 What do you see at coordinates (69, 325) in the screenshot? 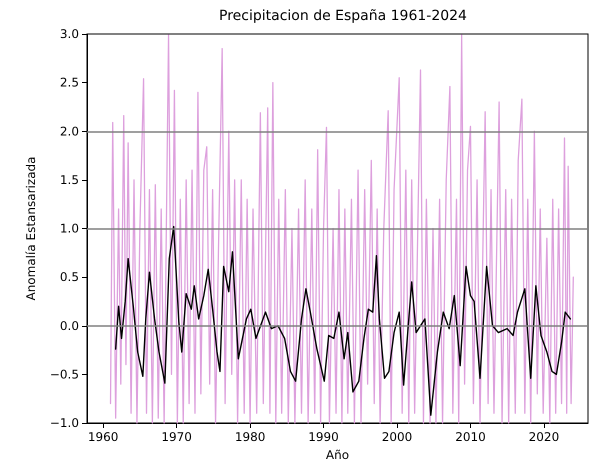
I see `y-tick-label: 0.0` at bounding box center [69, 325].